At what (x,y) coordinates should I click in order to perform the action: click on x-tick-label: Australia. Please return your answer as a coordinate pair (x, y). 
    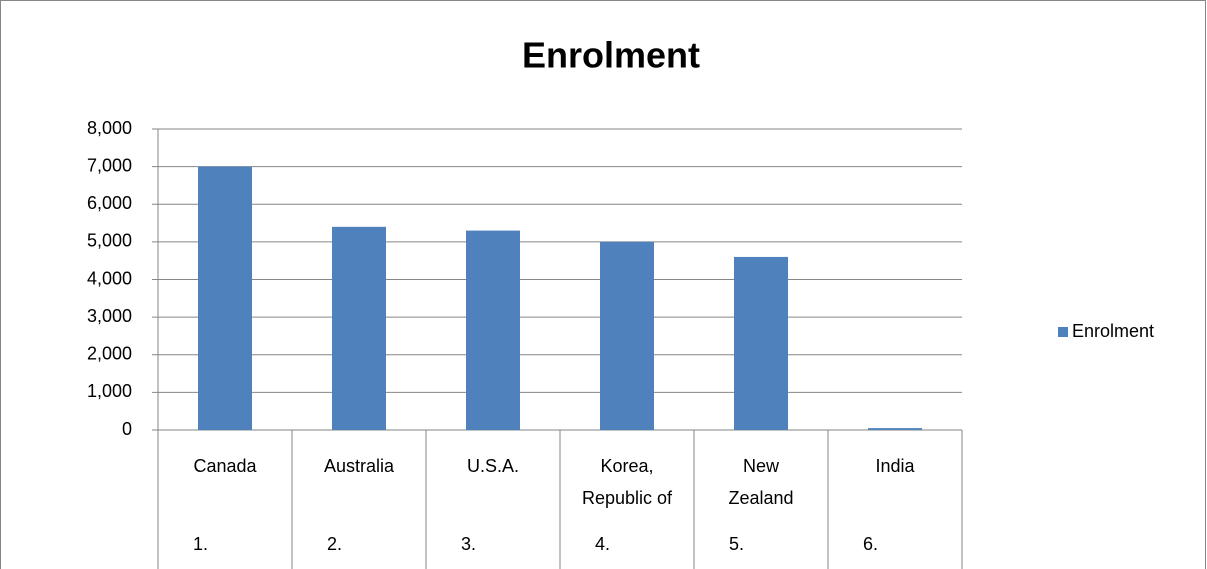
    Looking at the image, I should click on (359, 466).